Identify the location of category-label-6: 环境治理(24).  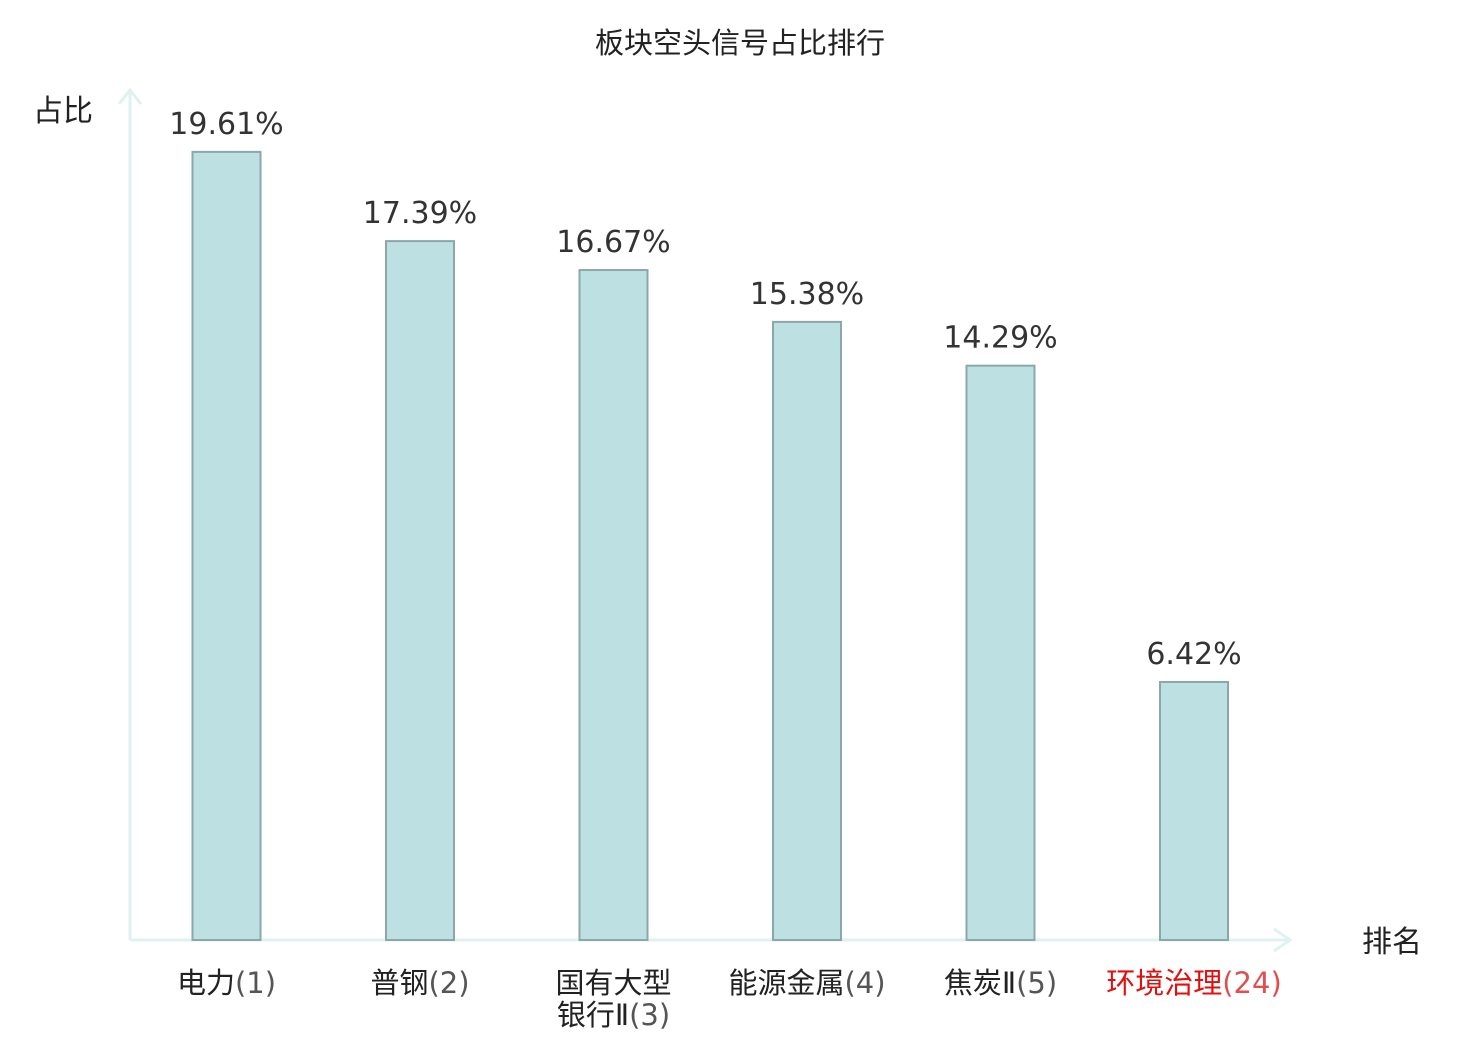
(1194, 983).